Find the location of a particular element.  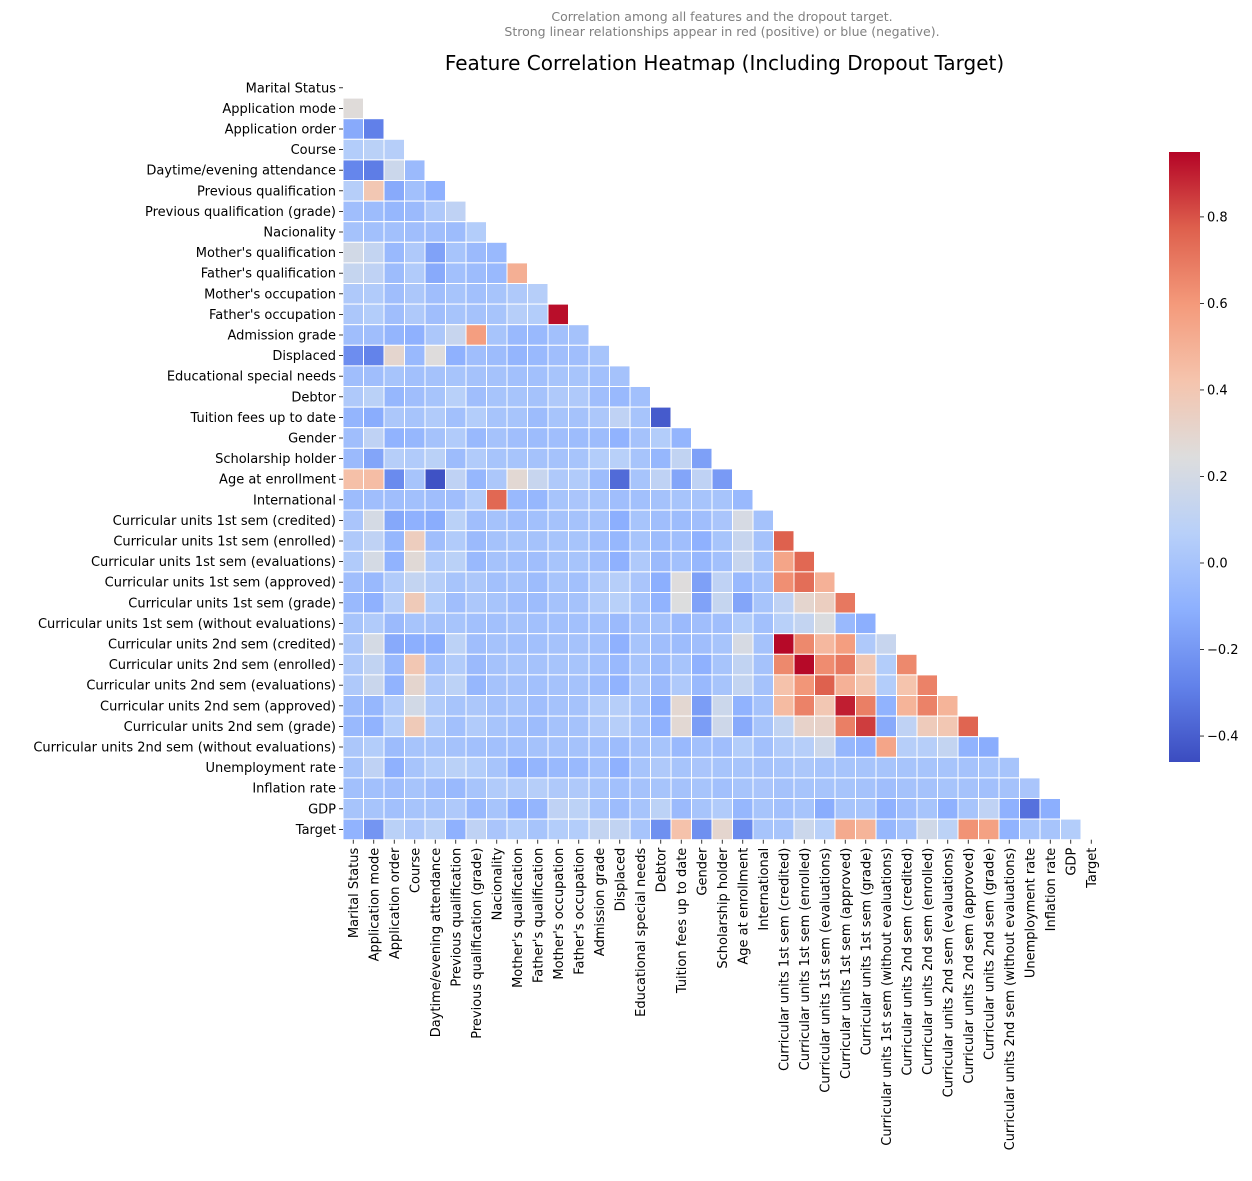

x-axis-tick-label: Mother's occupation is located at coordinates (559, 914).